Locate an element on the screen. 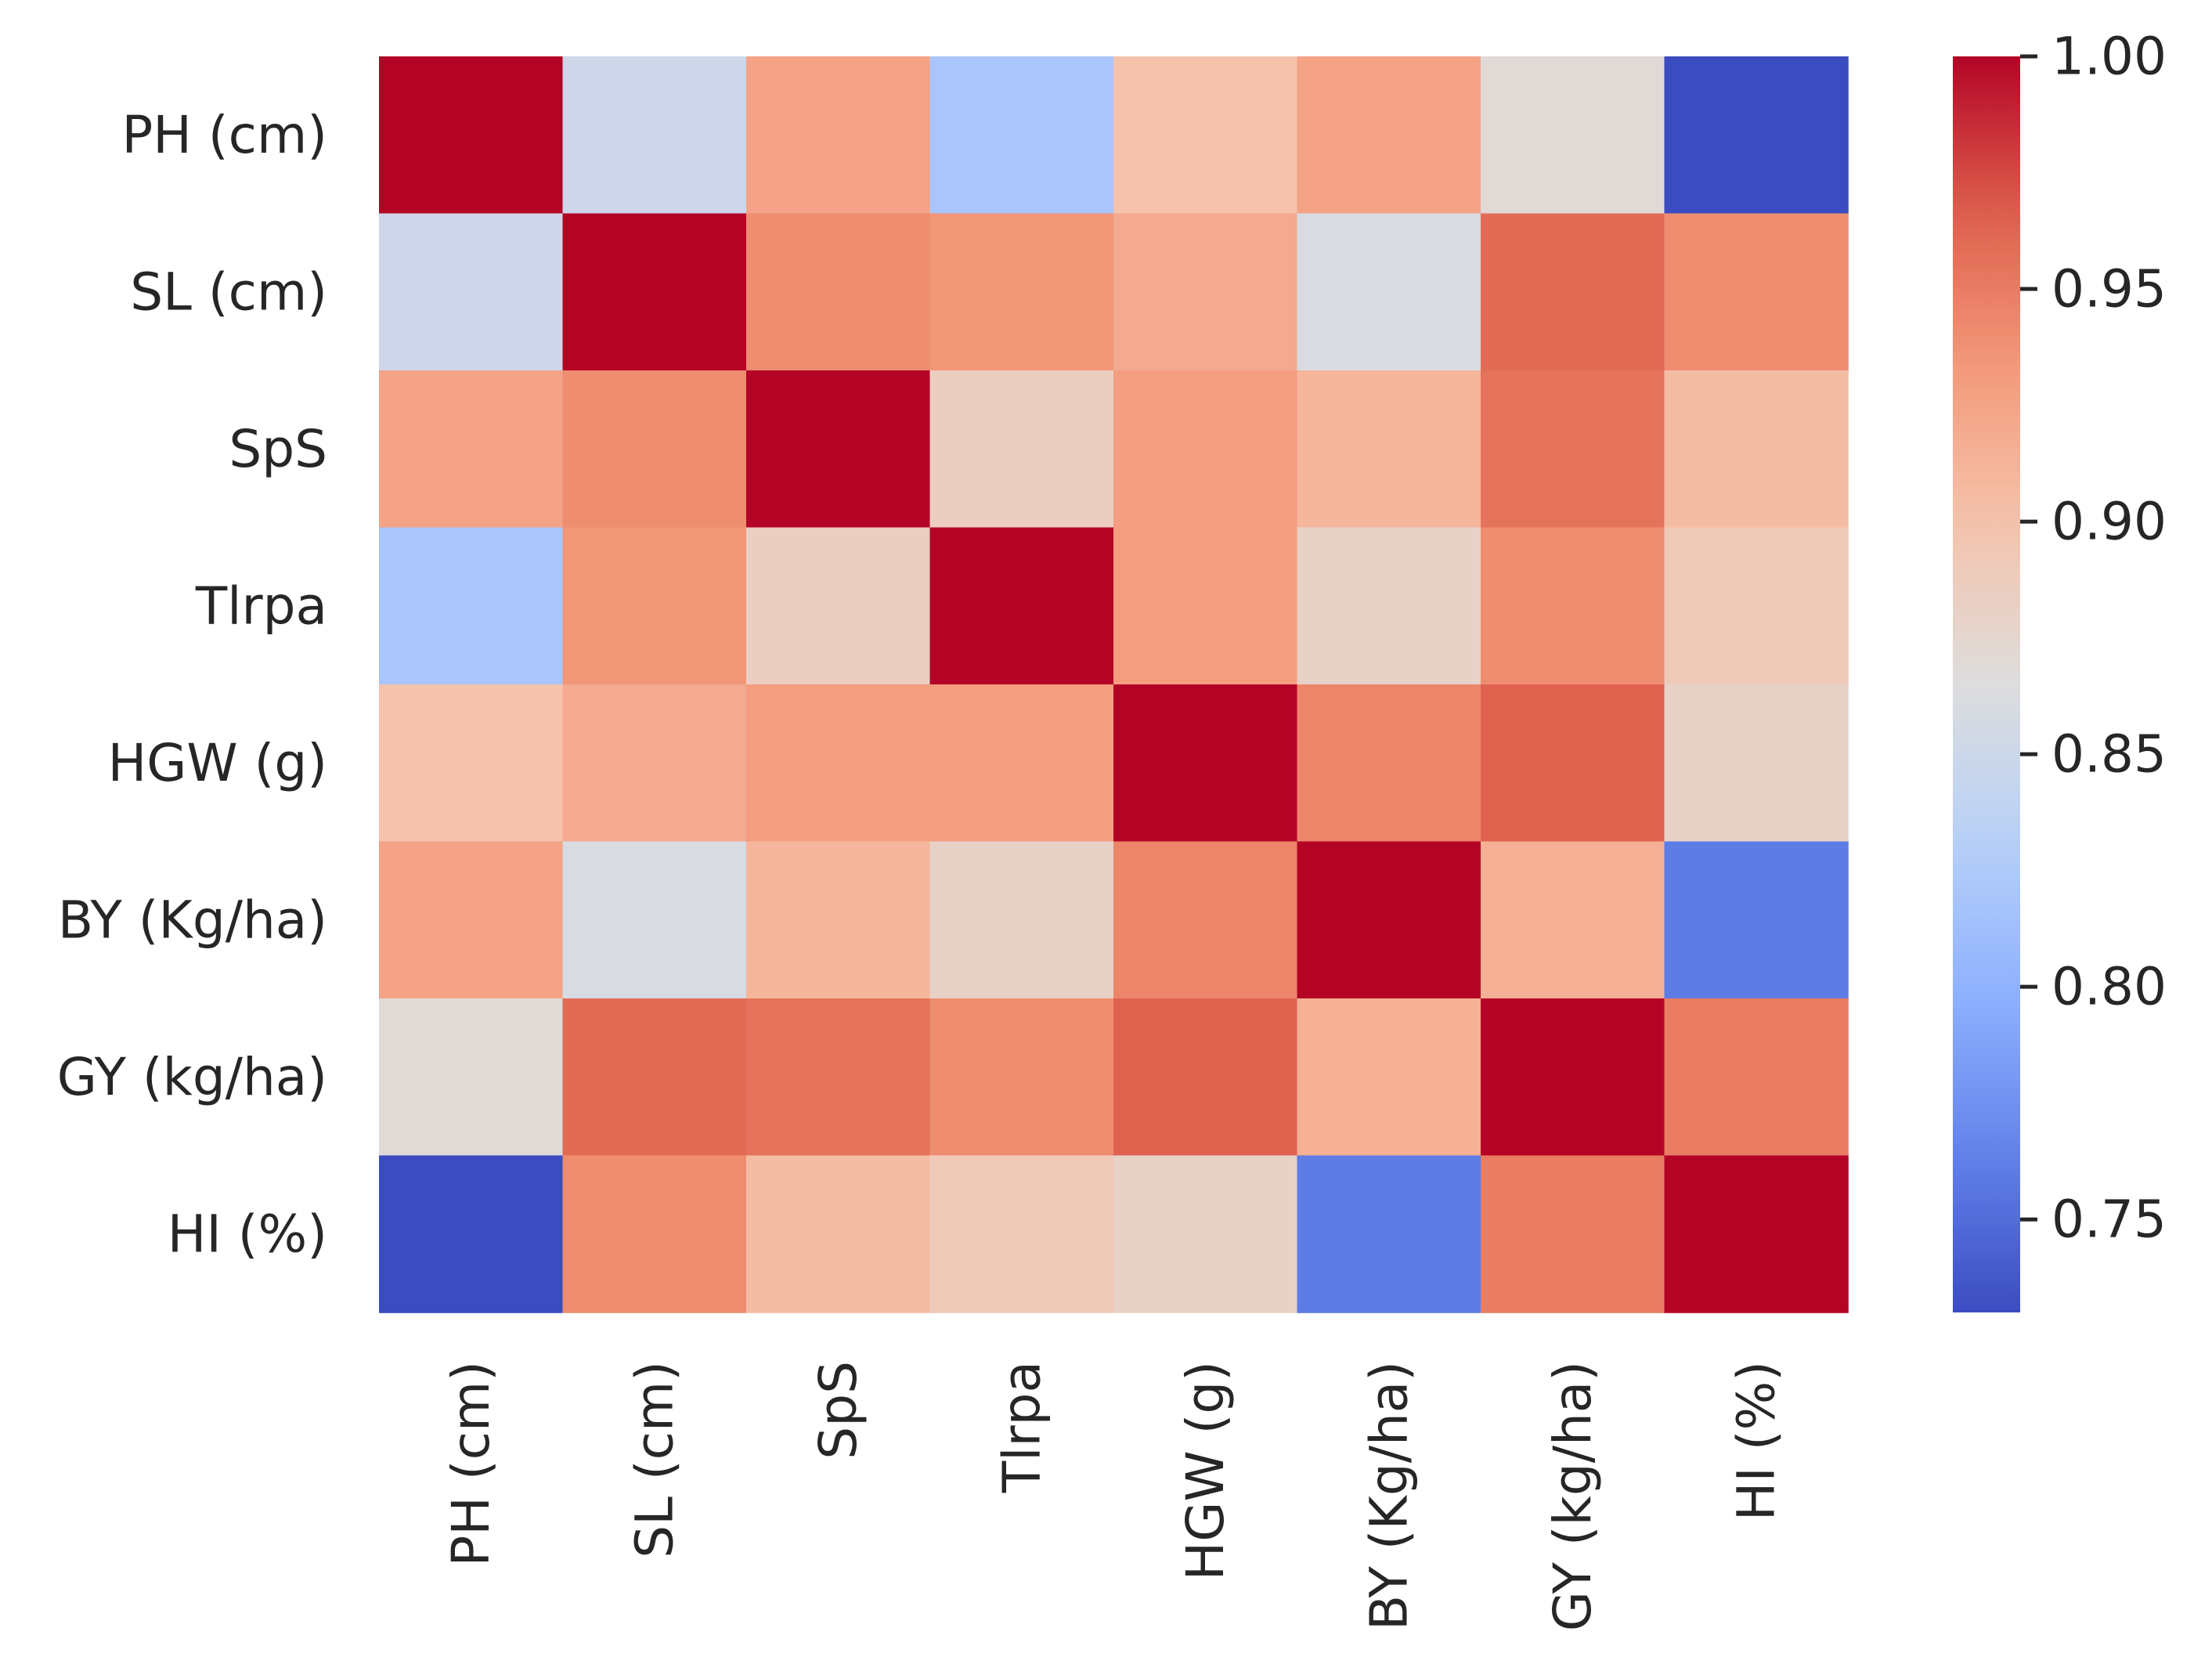 This screenshot has height=1657, width=2212. column-tick-label: PH (cm) is located at coordinates (471, 1464).